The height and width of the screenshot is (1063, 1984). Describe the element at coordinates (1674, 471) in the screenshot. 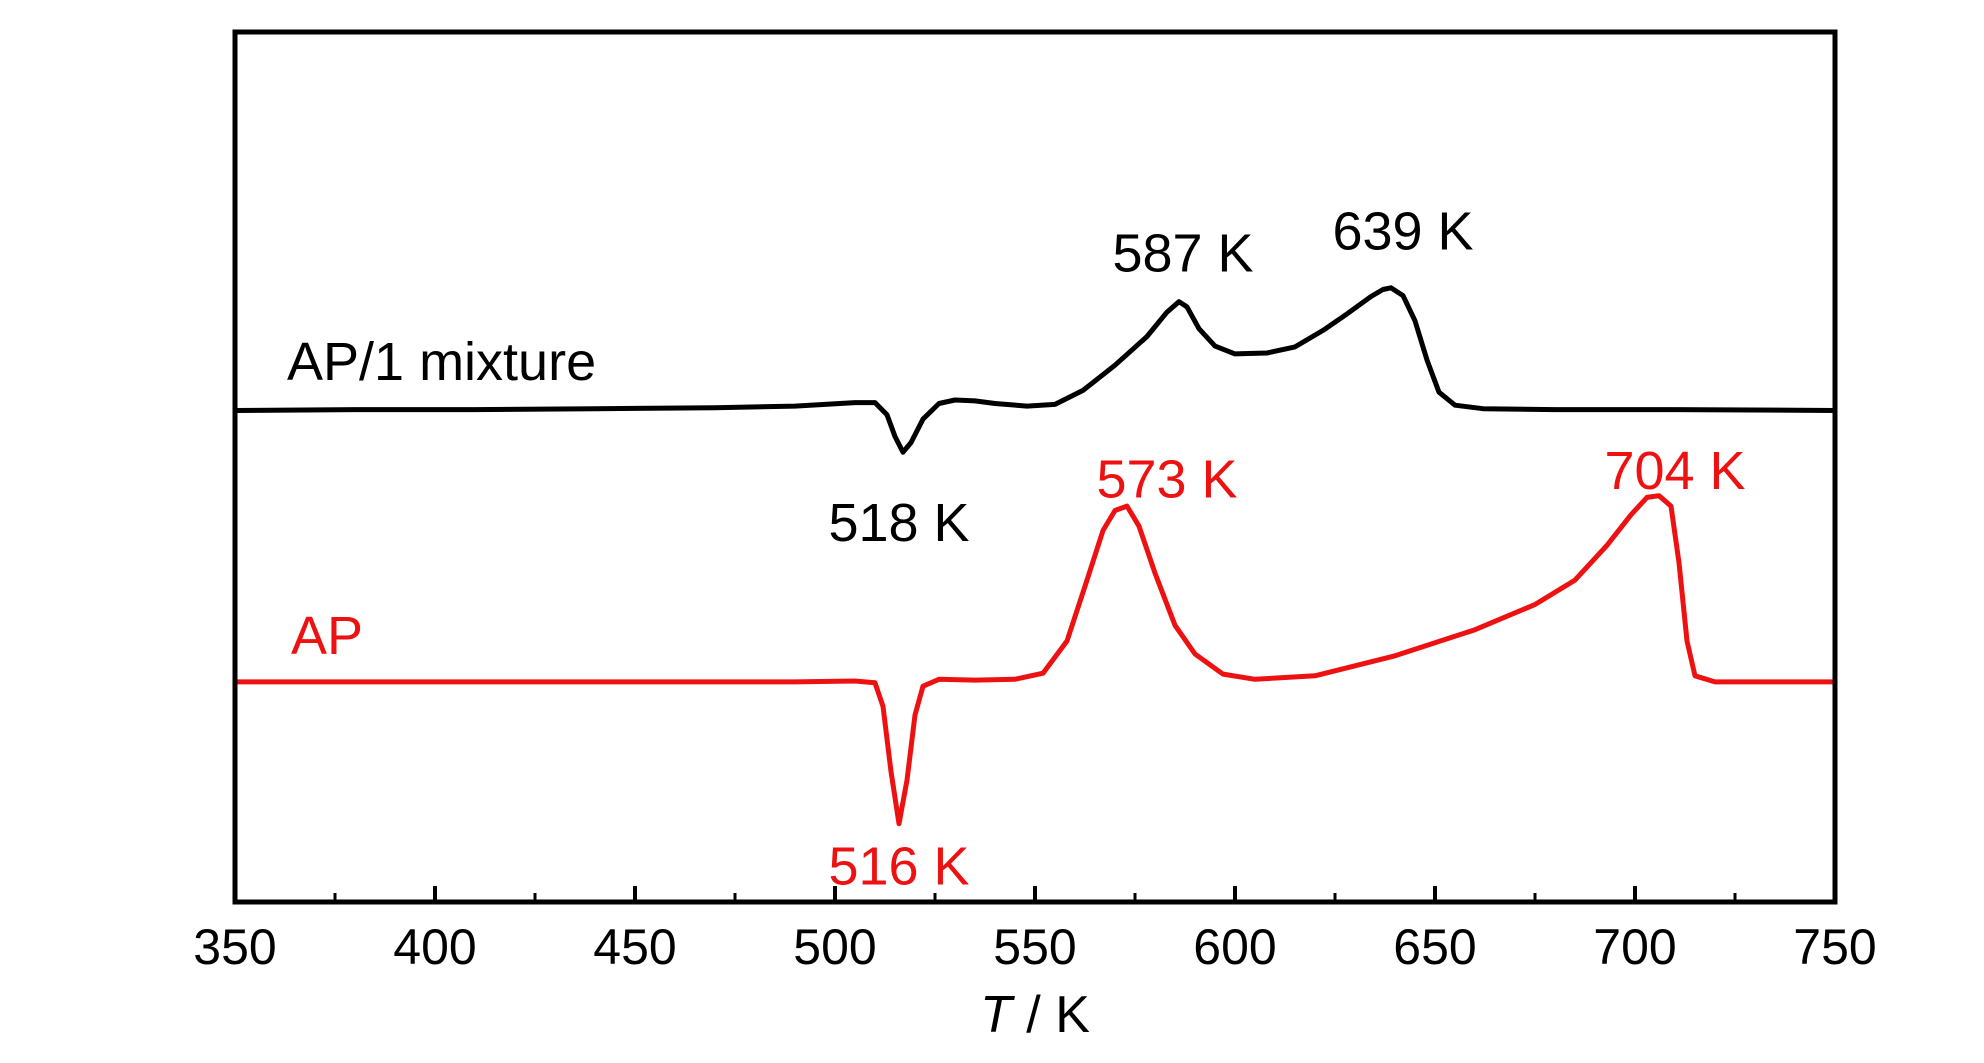

I see `peak-annotation-4: 704 K` at that location.